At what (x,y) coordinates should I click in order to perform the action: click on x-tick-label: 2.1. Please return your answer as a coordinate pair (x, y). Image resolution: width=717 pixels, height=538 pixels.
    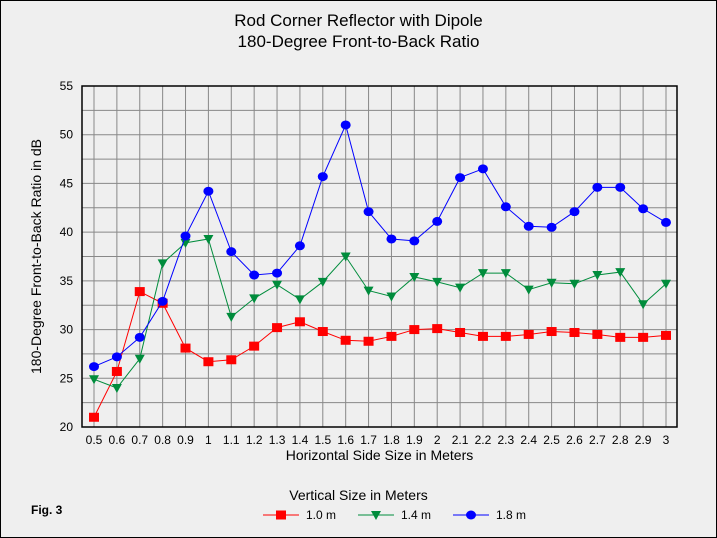
    Looking at the image, I should click on (460, 440).